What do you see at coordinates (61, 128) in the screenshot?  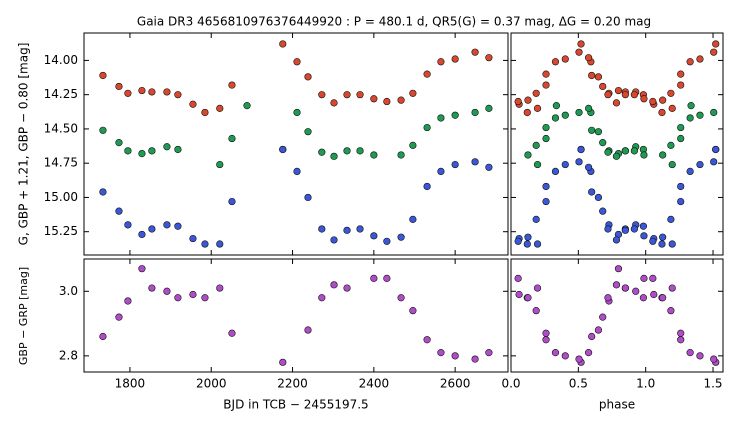 I see `y-tick-label: 14.50` at bounding box center [61, 128].